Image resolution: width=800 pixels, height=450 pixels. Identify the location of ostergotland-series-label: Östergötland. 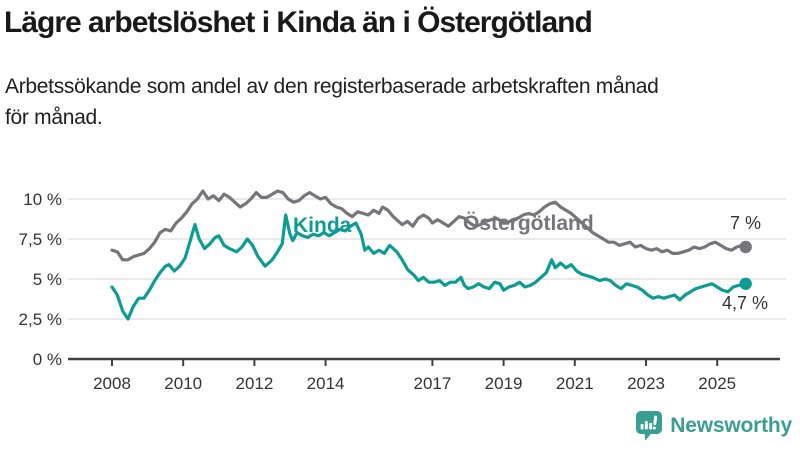
(528, 223).